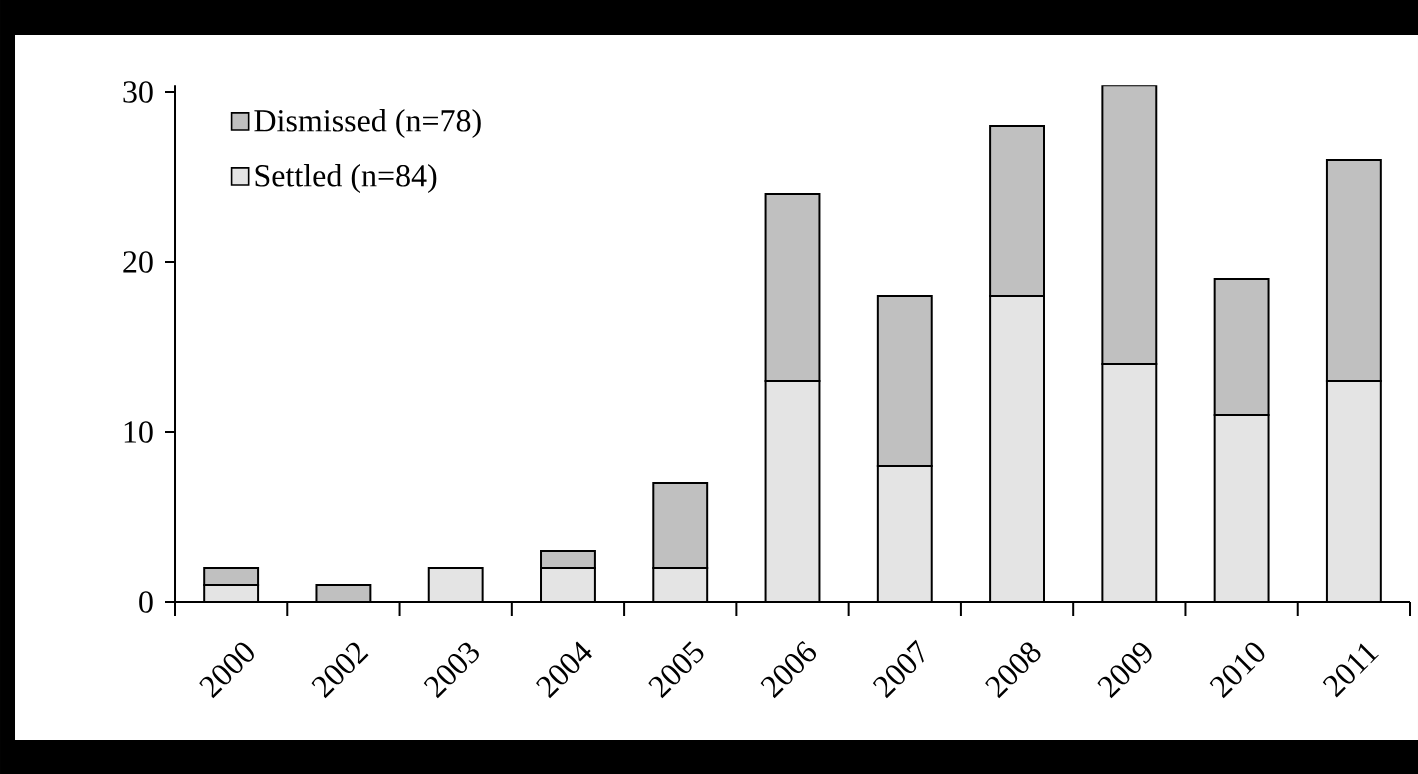 This screenshot has height=774, width=1418. What do you see at coordinates (146, 602) in the screenshot?
I see `y-tick-label: 0` at bounding box center [146, 602].